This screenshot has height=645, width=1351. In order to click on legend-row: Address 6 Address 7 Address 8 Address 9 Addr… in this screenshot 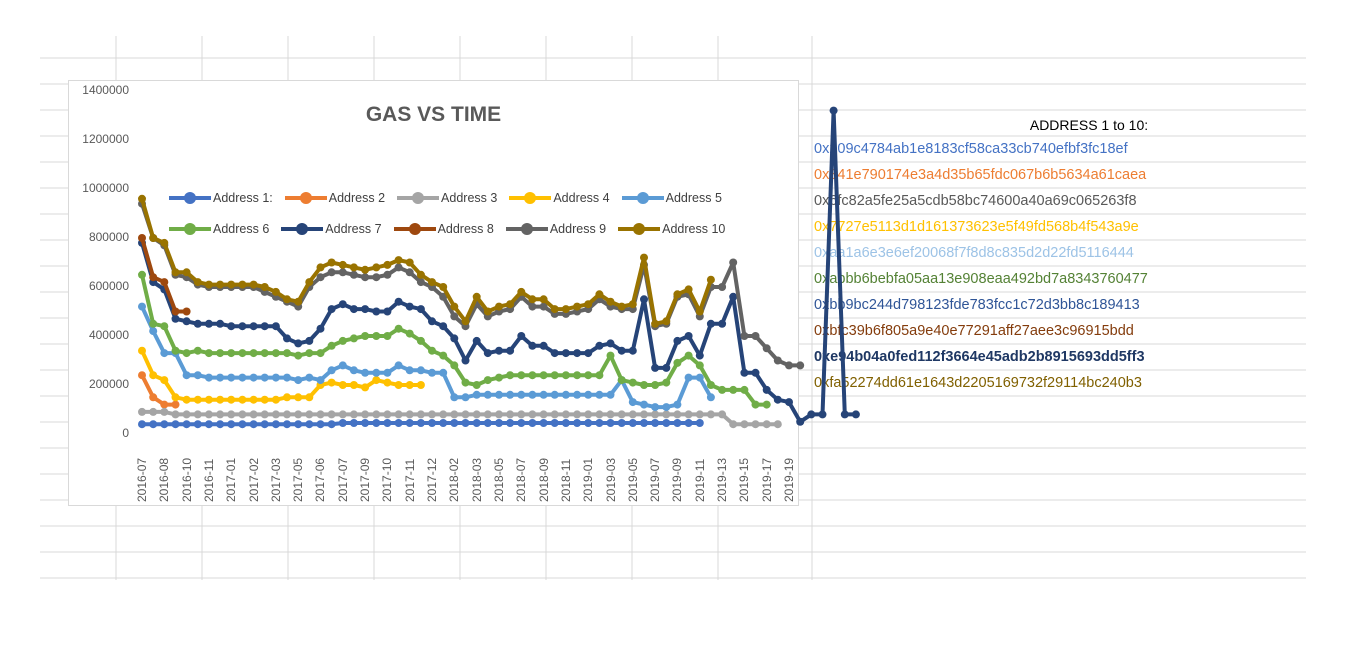, I will do `click(453, 229)`.